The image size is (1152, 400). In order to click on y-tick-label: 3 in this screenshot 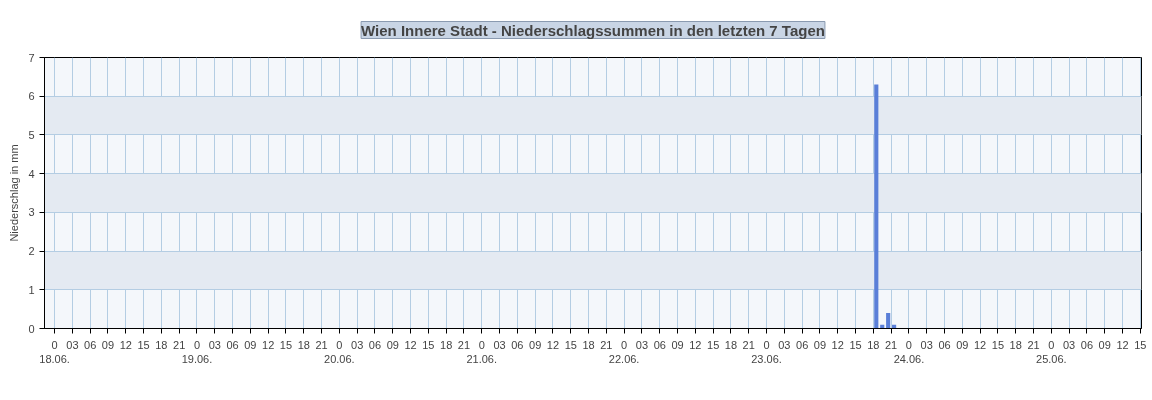, I will do `click(31, 212)`.